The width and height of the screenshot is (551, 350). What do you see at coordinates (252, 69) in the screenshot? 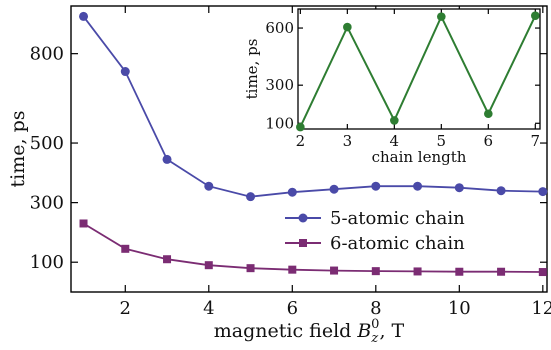
I see `inset-y-axis-label: time, ps` at bounding box center [252, 69].